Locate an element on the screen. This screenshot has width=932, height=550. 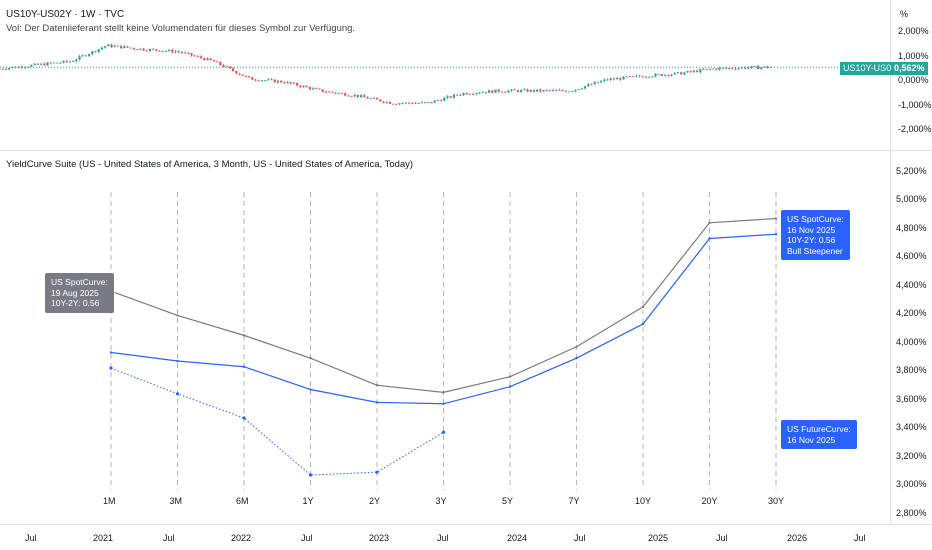
top-axis-tick: -2,000% is located at coordinates (915, 129).